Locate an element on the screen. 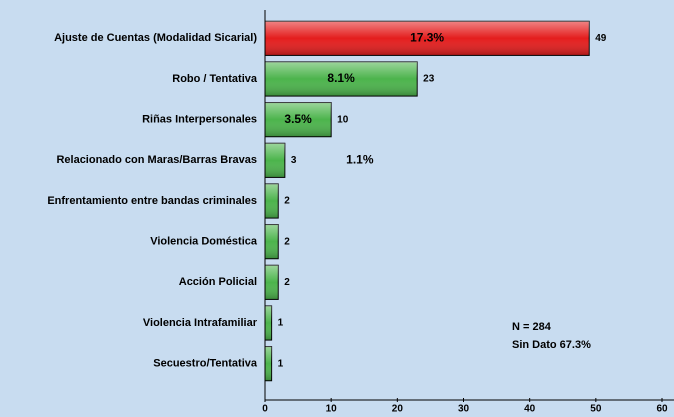 Image resolution: width=674 pixels, height=417 pixels. category-label: Relacionado con Maras/Barras Bravas is located at coordinates (156, 160).